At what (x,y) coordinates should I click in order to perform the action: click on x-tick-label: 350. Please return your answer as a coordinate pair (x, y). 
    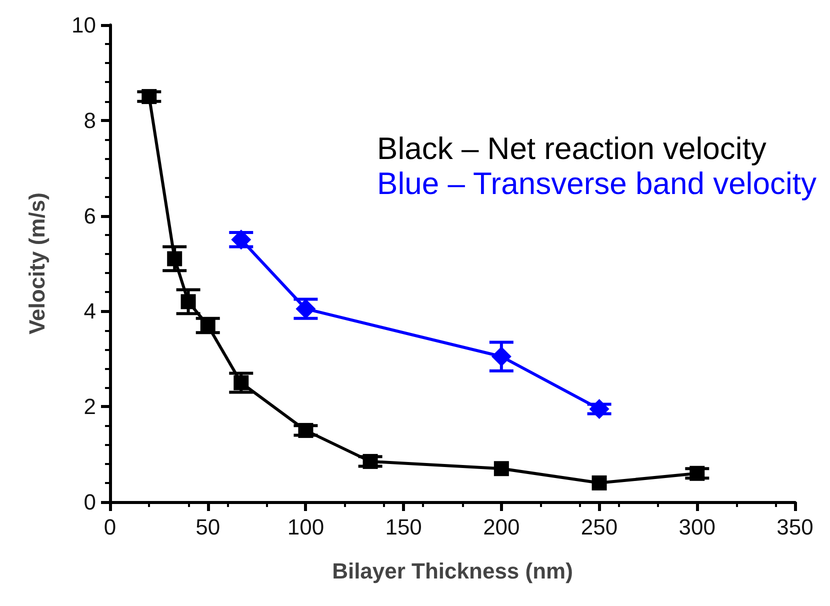
    Looking at the image, I should click on (795, 527).